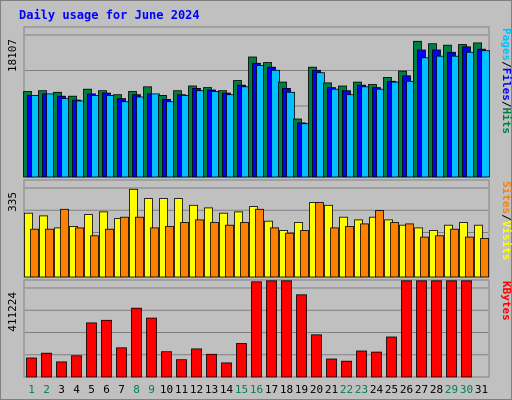 The image size is (512, 400). What do you see at coordinates (346, 389) in the screenshot?
I see `x-tick-day-22: 22` at bounding box center [346, 389].